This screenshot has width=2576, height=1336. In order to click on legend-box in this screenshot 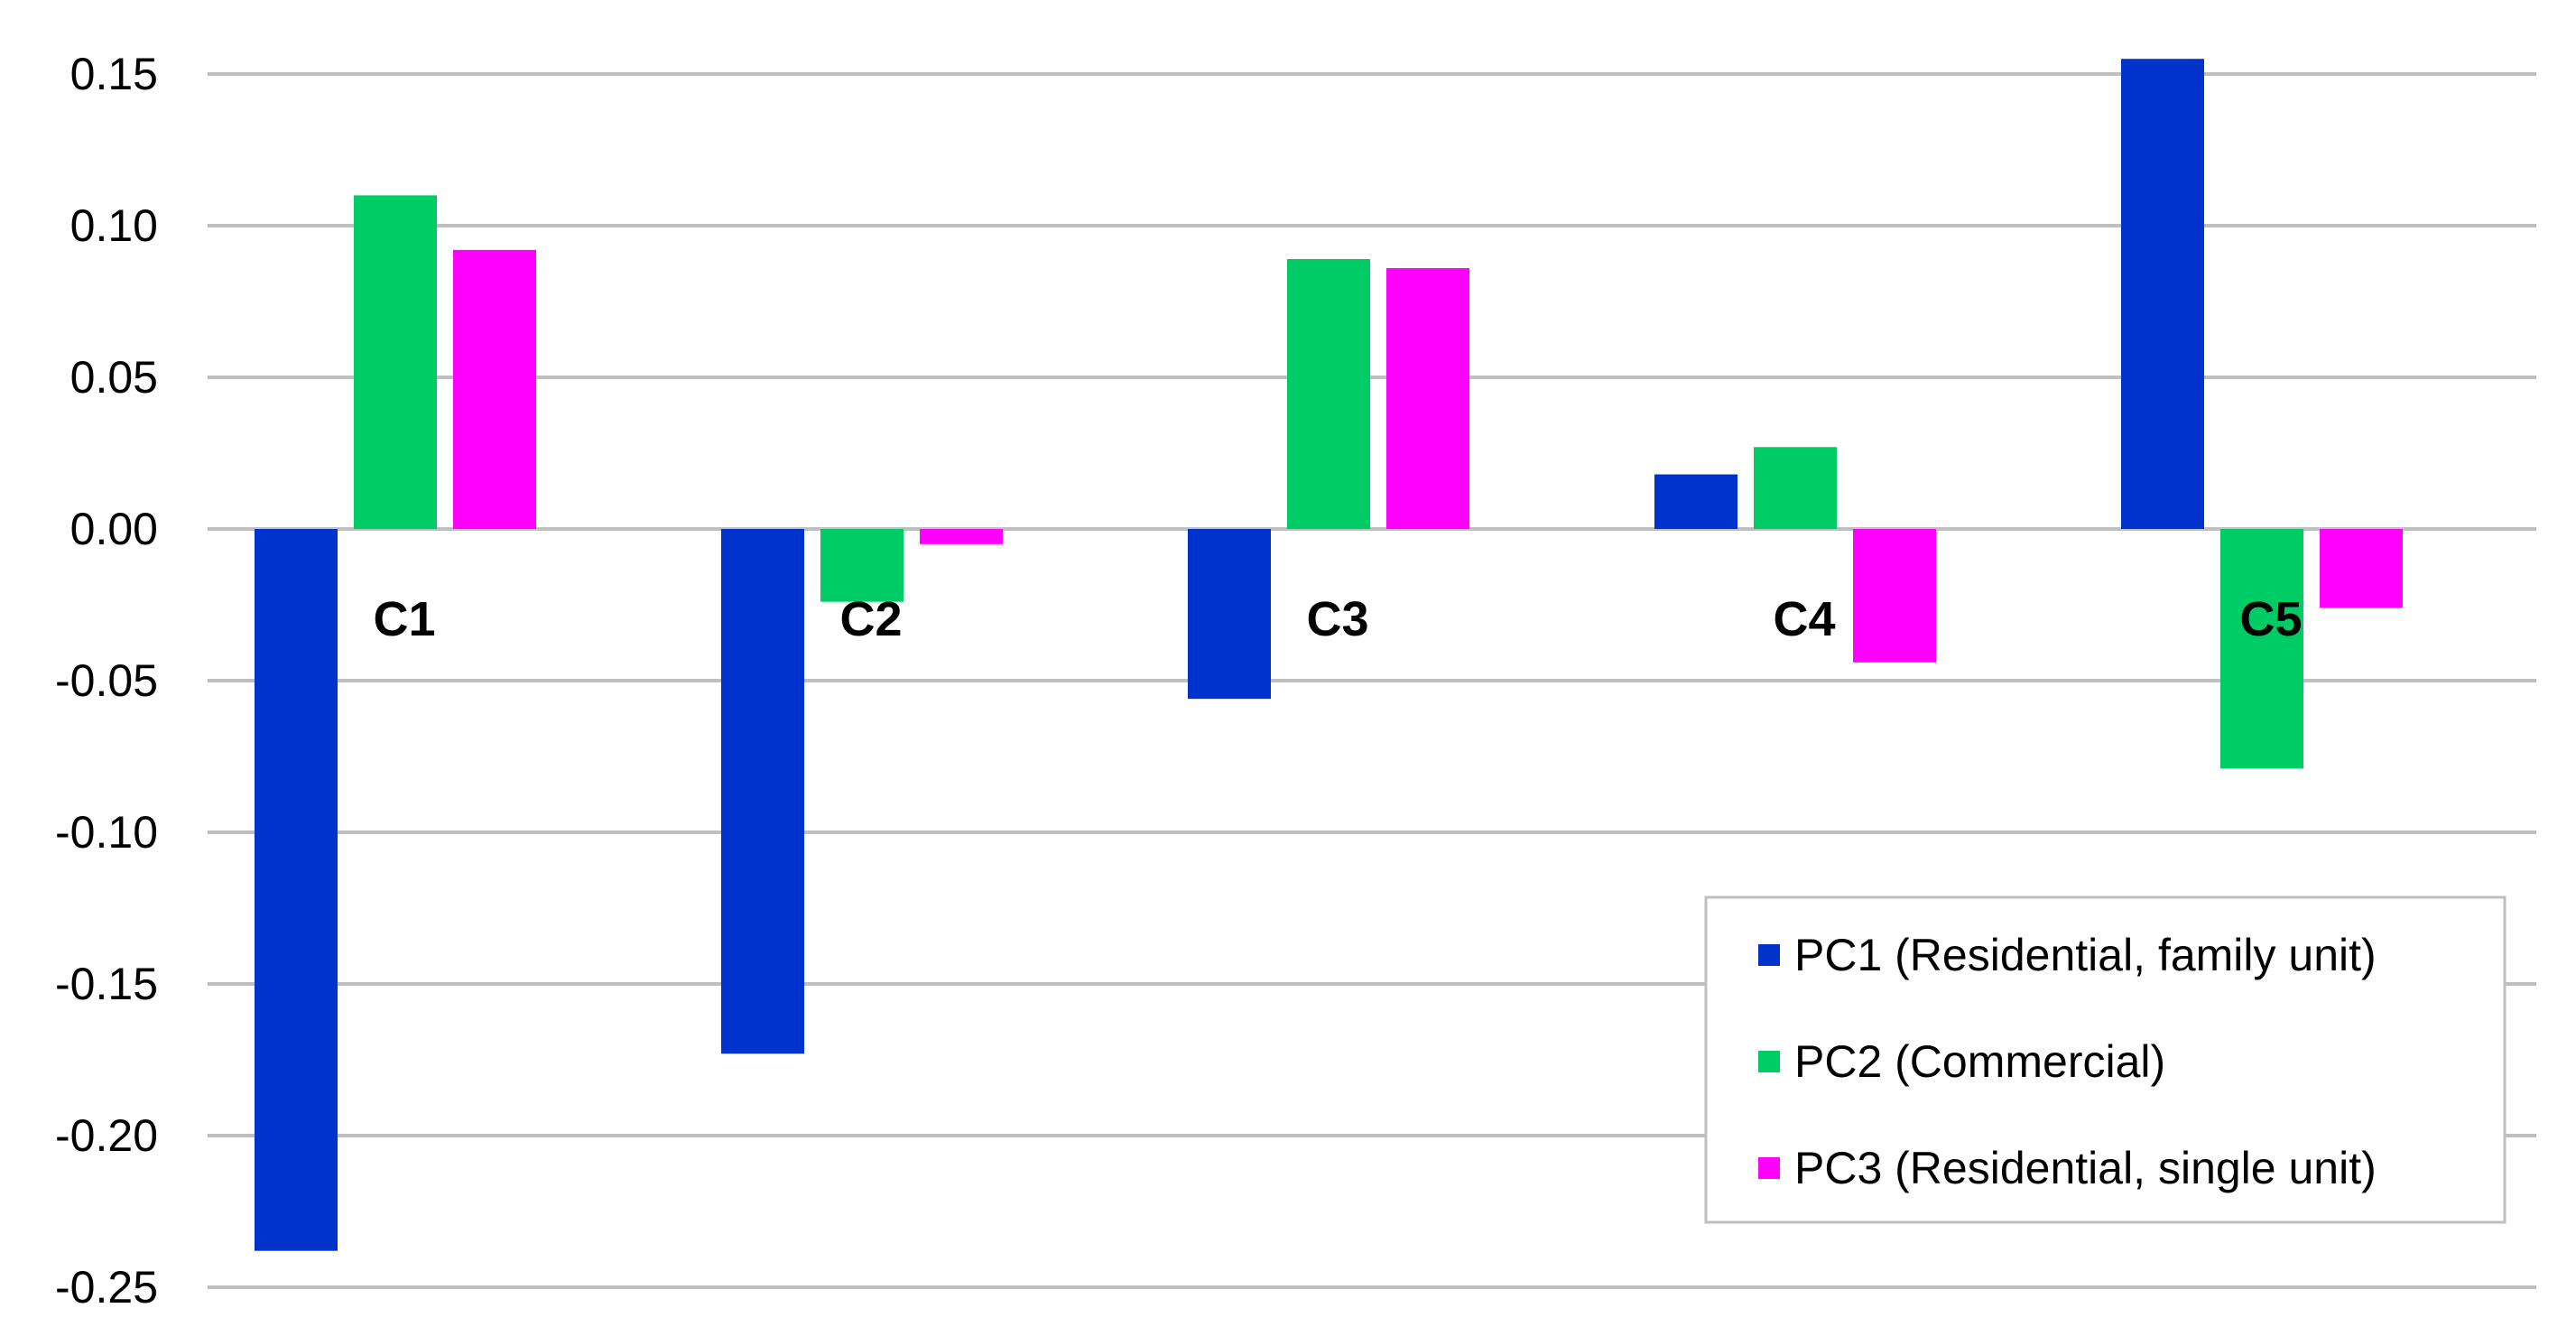, I will do `click(2106, 1059)`.